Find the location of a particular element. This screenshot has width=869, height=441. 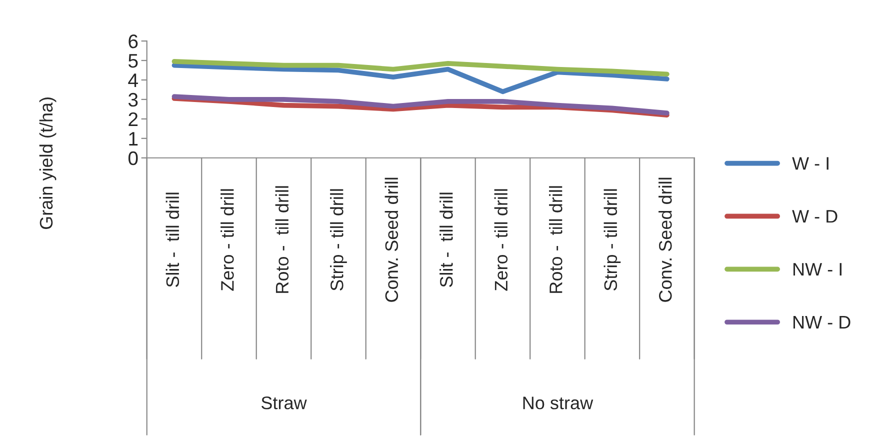

y-tick-label: 1 is located at coordinates (133, 139).